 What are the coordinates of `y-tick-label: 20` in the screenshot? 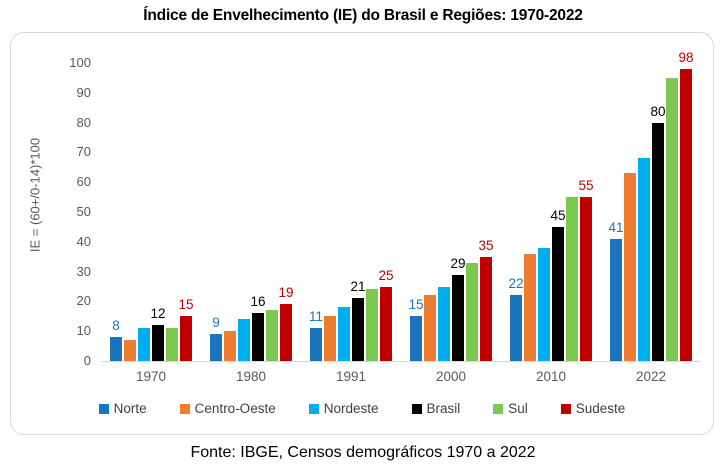 It's located at (83, 301).